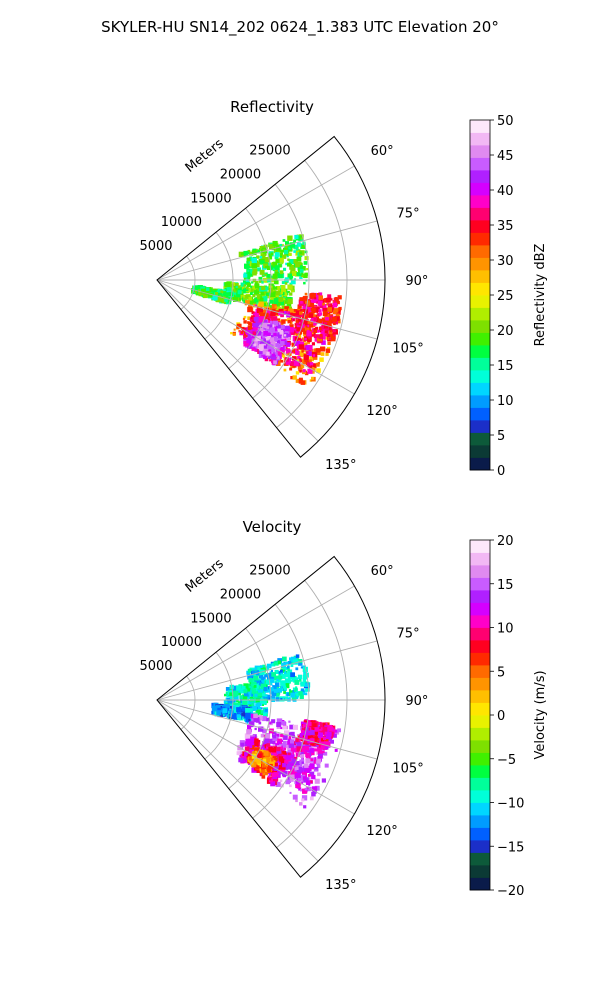 The height and width of the screenshot is (1004, 600). What do you see at coordinates (505, 331) in the screenshot?
I see `colorbar-tick-label: 20` at bounding box center [505, 331].